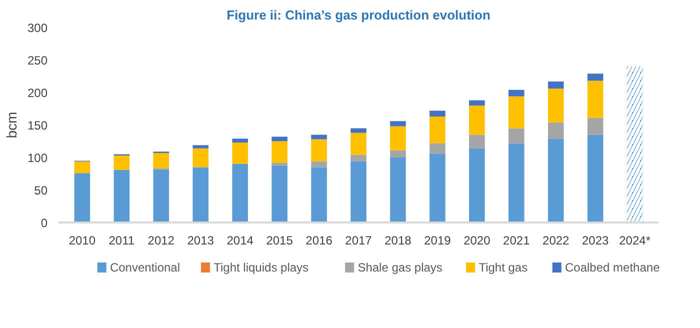 Image resolution: width=700 pixels, height=328 pixels. I want to click on x-tick-label: 2022, so click(556, 241).